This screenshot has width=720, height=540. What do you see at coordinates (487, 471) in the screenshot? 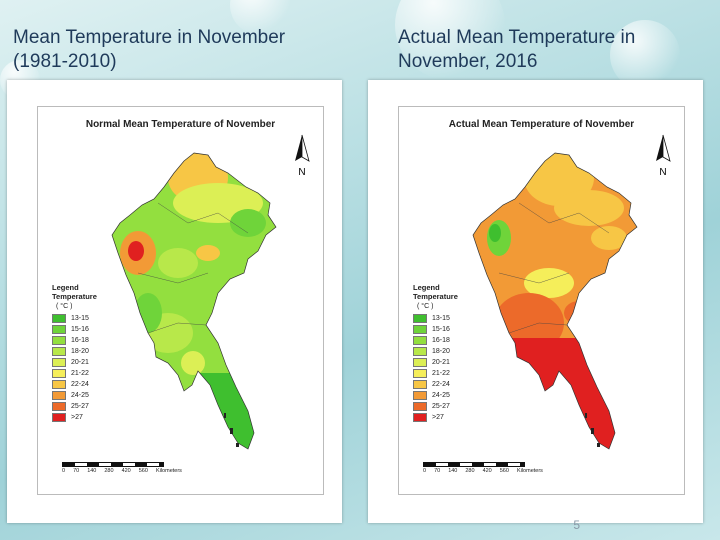
I see `scale-label: 420` at bounding box center [487, 471].